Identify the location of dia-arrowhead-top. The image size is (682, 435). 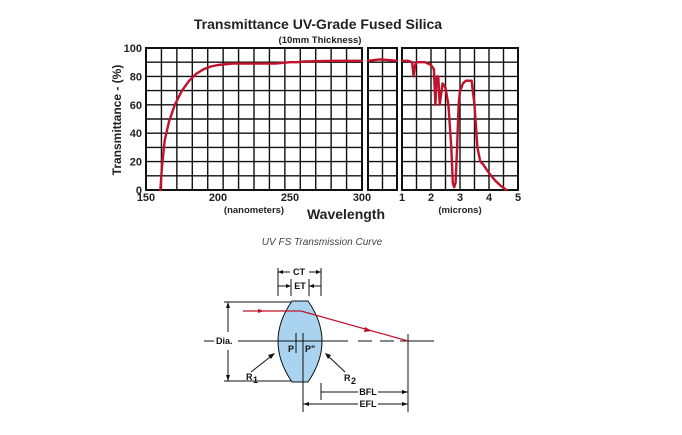
(228, 305).